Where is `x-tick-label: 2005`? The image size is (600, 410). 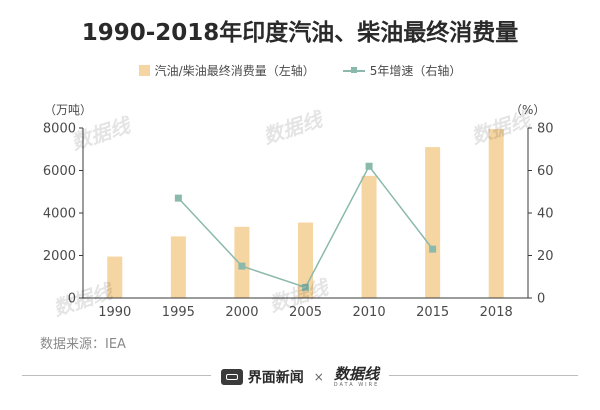
x-tick-label: 2005 is located at coordinates (305, 312).